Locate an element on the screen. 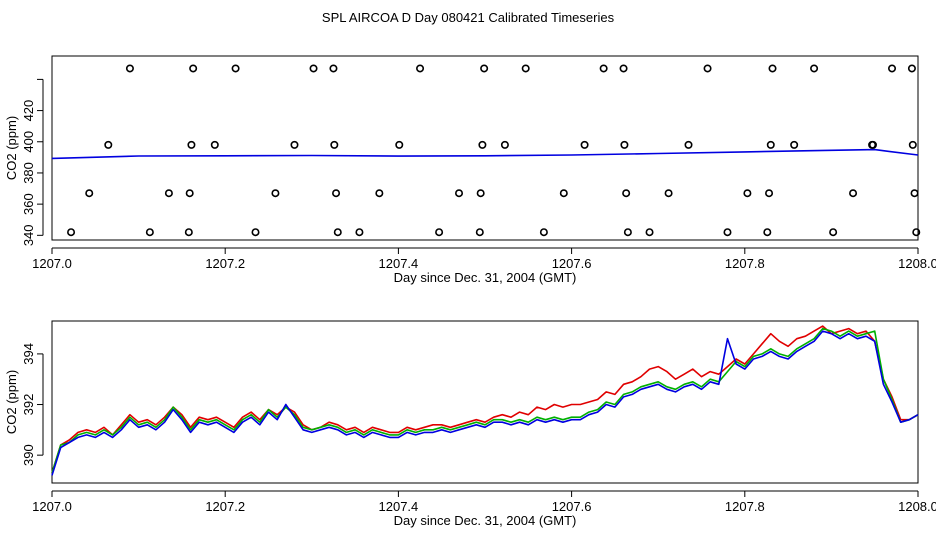  bottom-x-tick-label: 1207.0 is located at coordinates (52, 506).